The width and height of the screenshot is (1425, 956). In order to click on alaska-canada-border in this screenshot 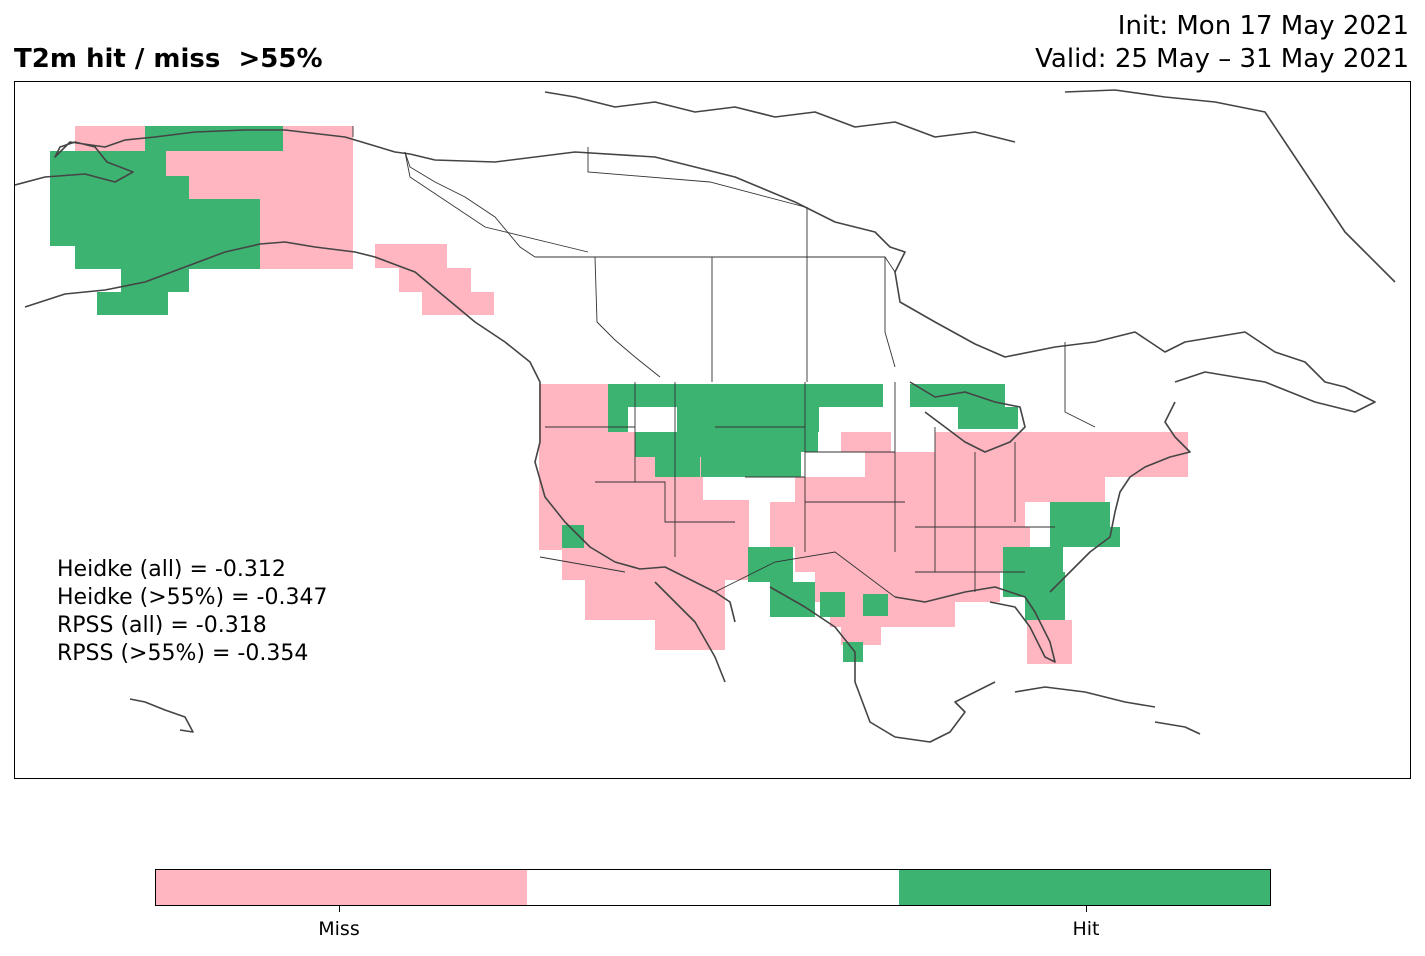, I will do `click(444, 192)`.